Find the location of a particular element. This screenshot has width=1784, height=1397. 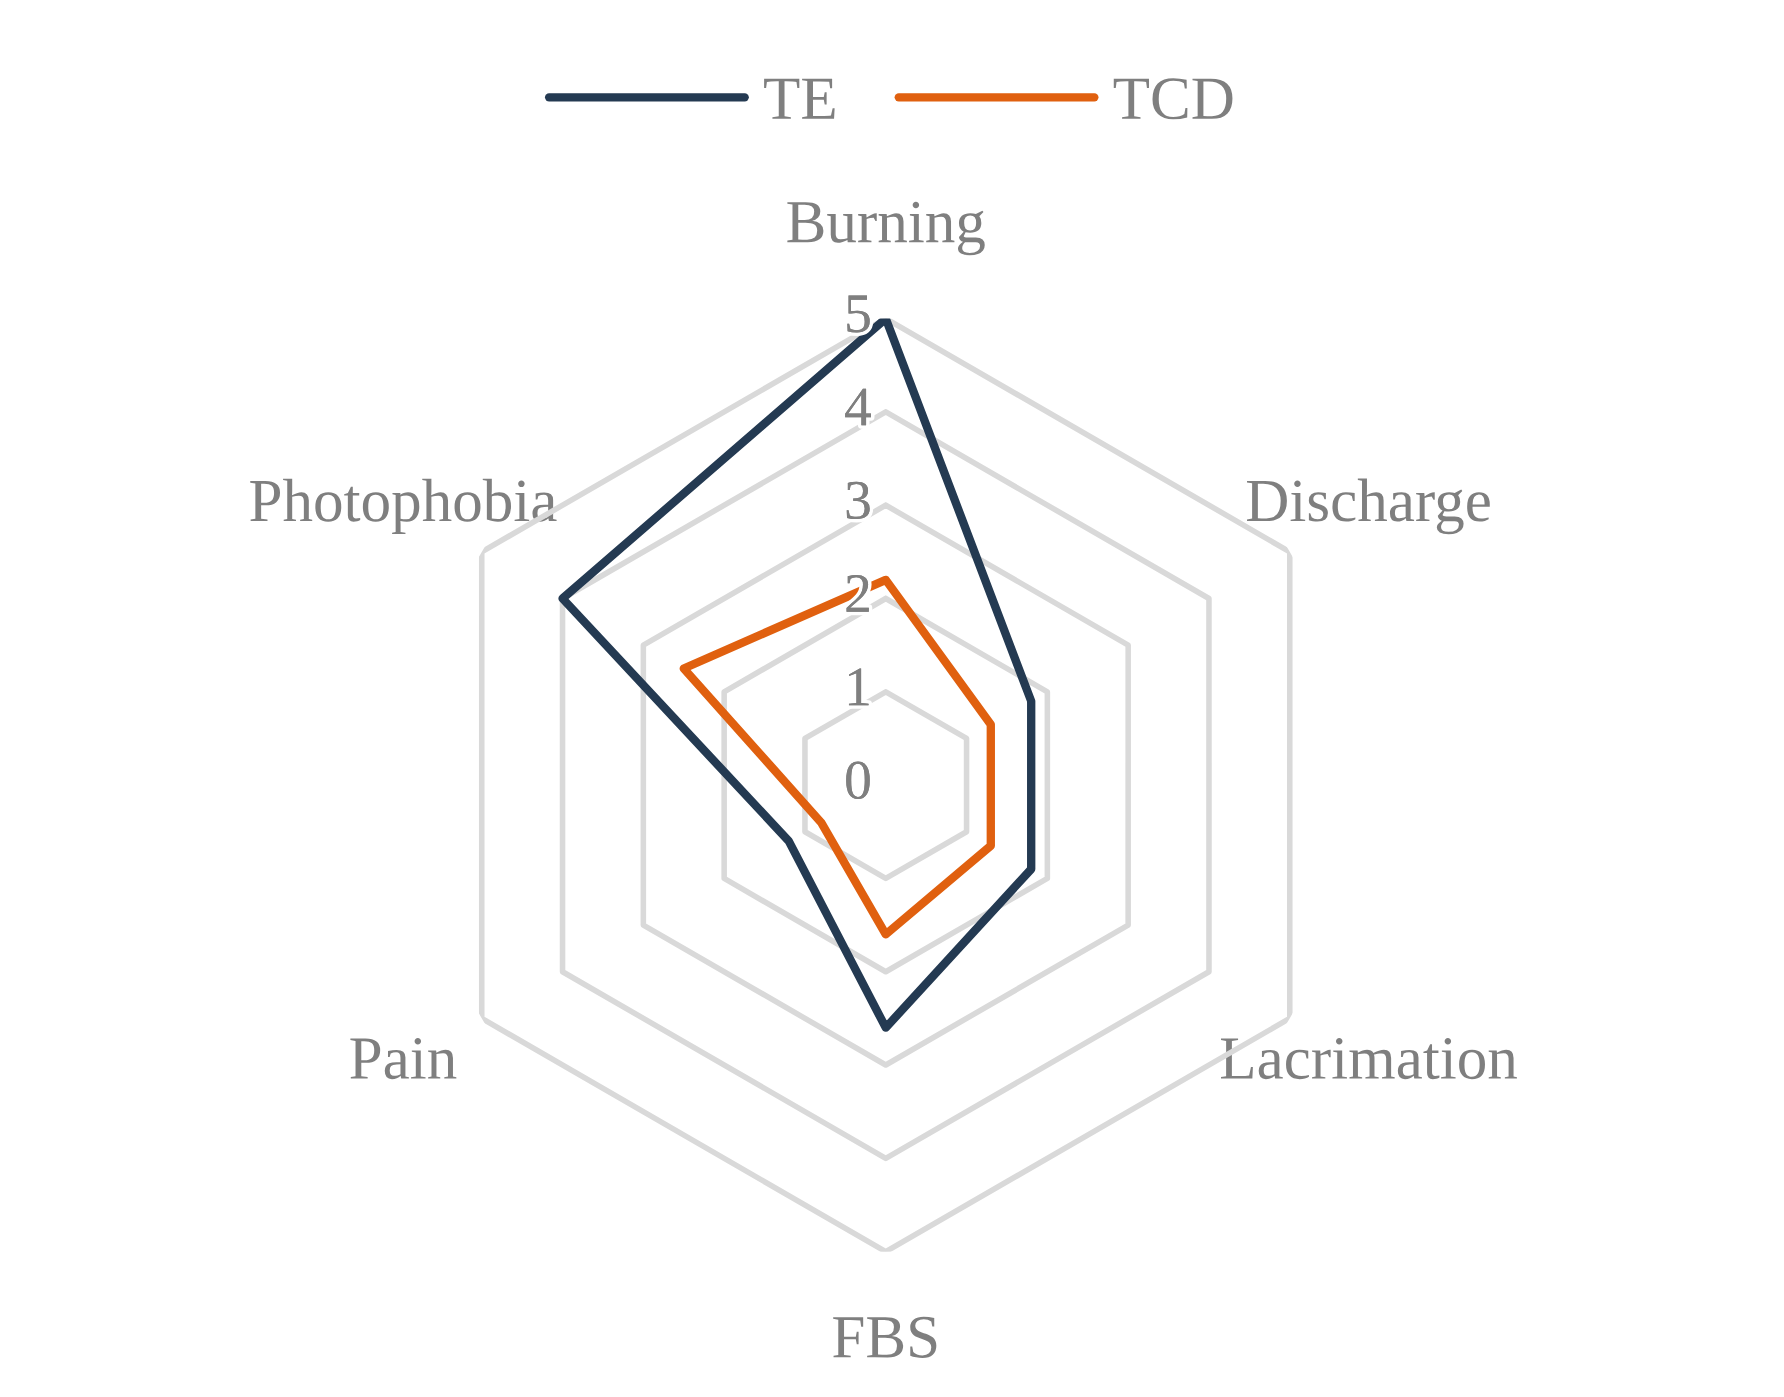

y-tick-label: 3 is located at coordinates (858, 500).